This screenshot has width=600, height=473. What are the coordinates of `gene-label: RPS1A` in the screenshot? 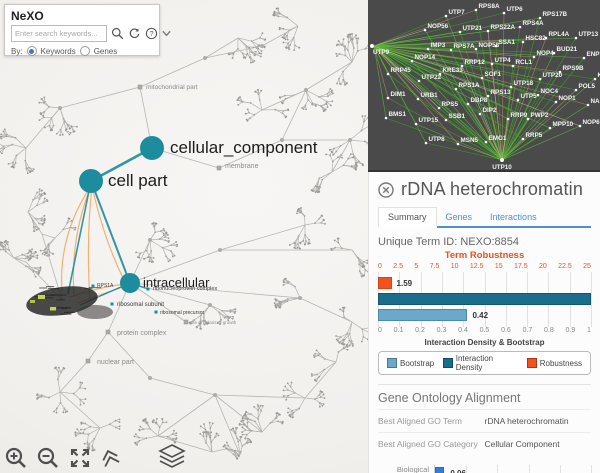 It's located at (469, 85).